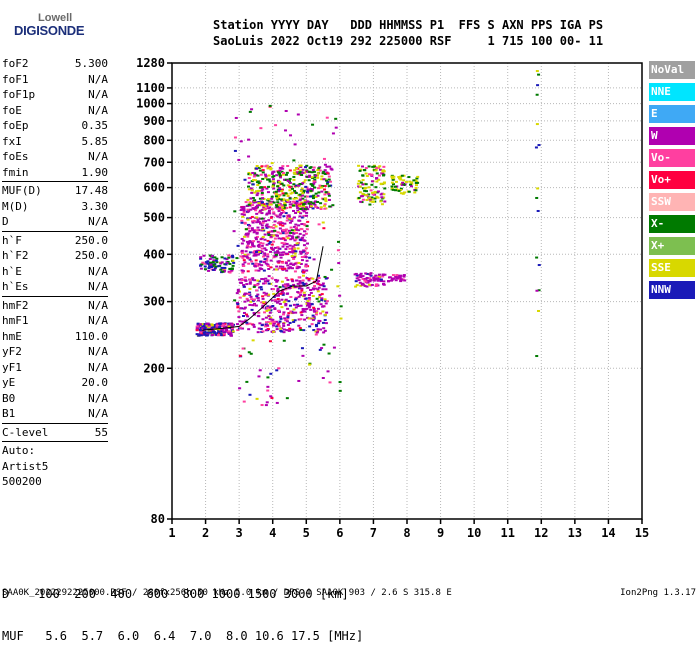 The image size is (700, 657). I want to click on param-divider, so click(55, 231).